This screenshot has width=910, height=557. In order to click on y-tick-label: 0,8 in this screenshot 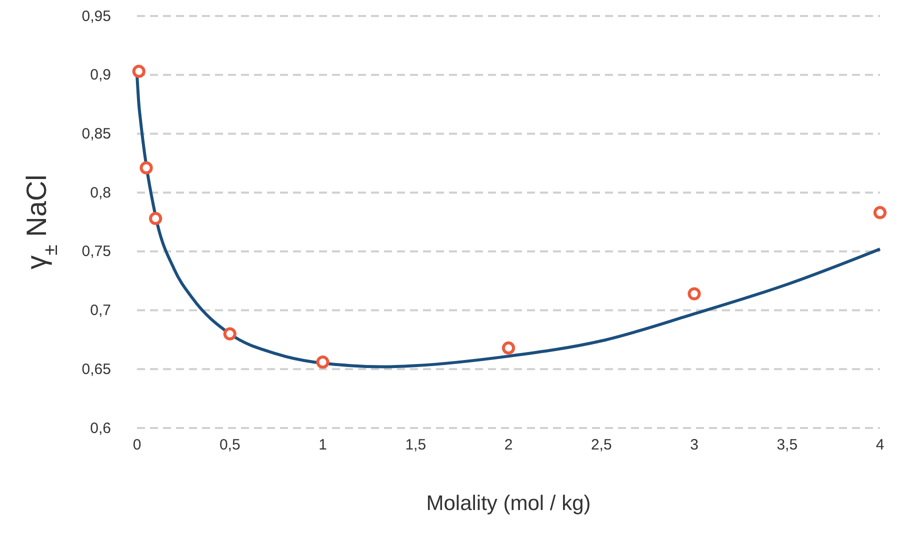, I will do `click(100, 193)`.